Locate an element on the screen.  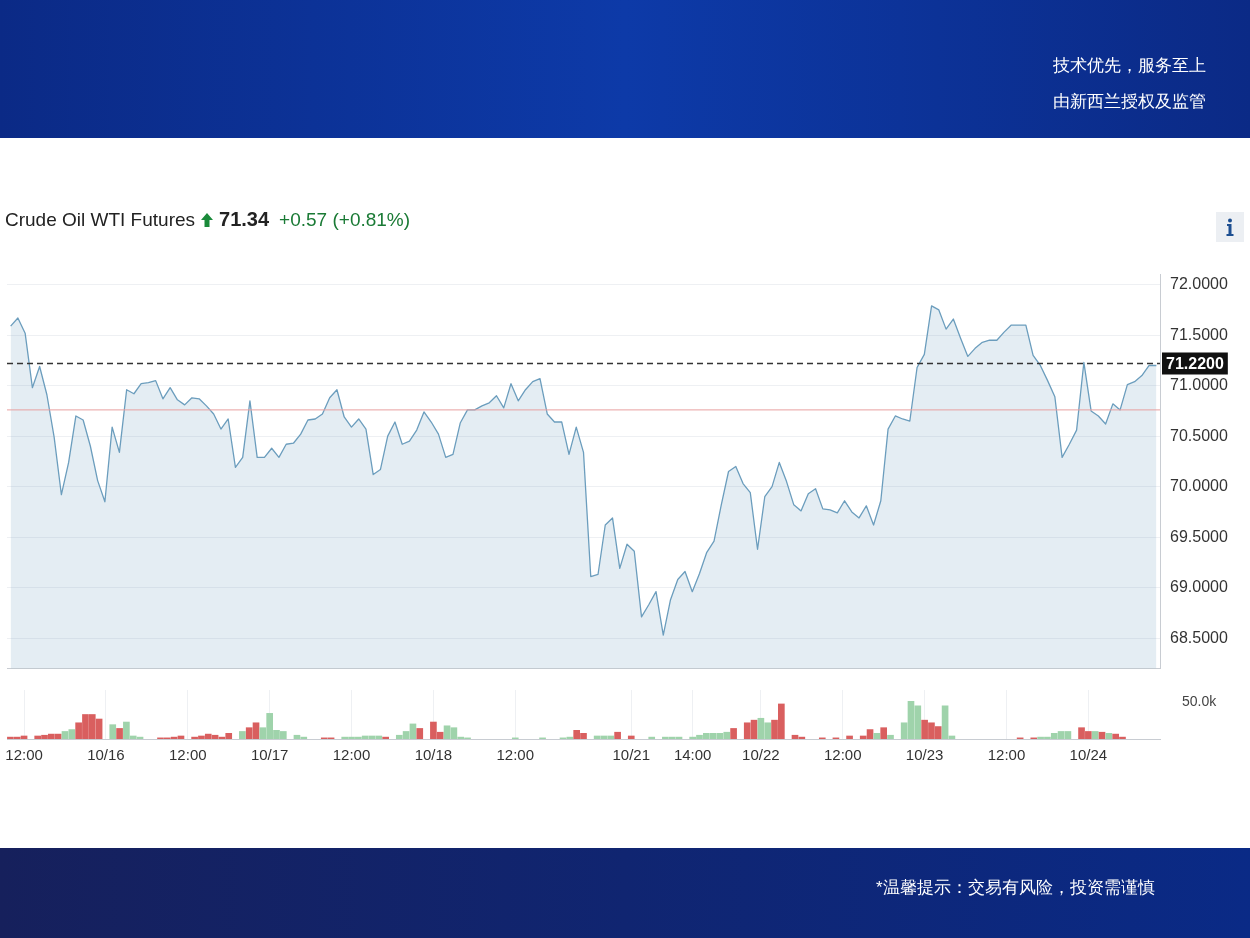
y-tick-label: 68.5000 is located at coordinates (1199, 637).